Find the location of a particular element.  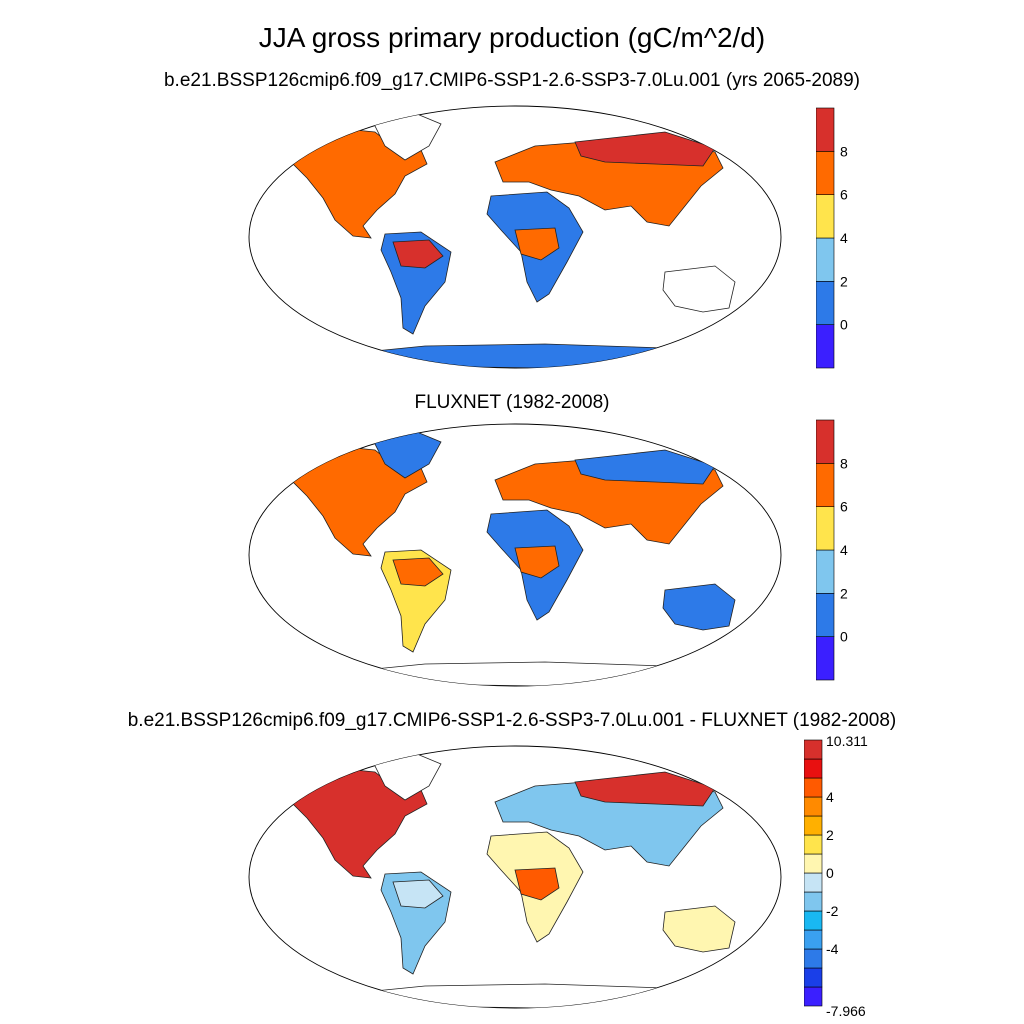

colorbar-tick-label: -4 is located at coordinates (832, 949).